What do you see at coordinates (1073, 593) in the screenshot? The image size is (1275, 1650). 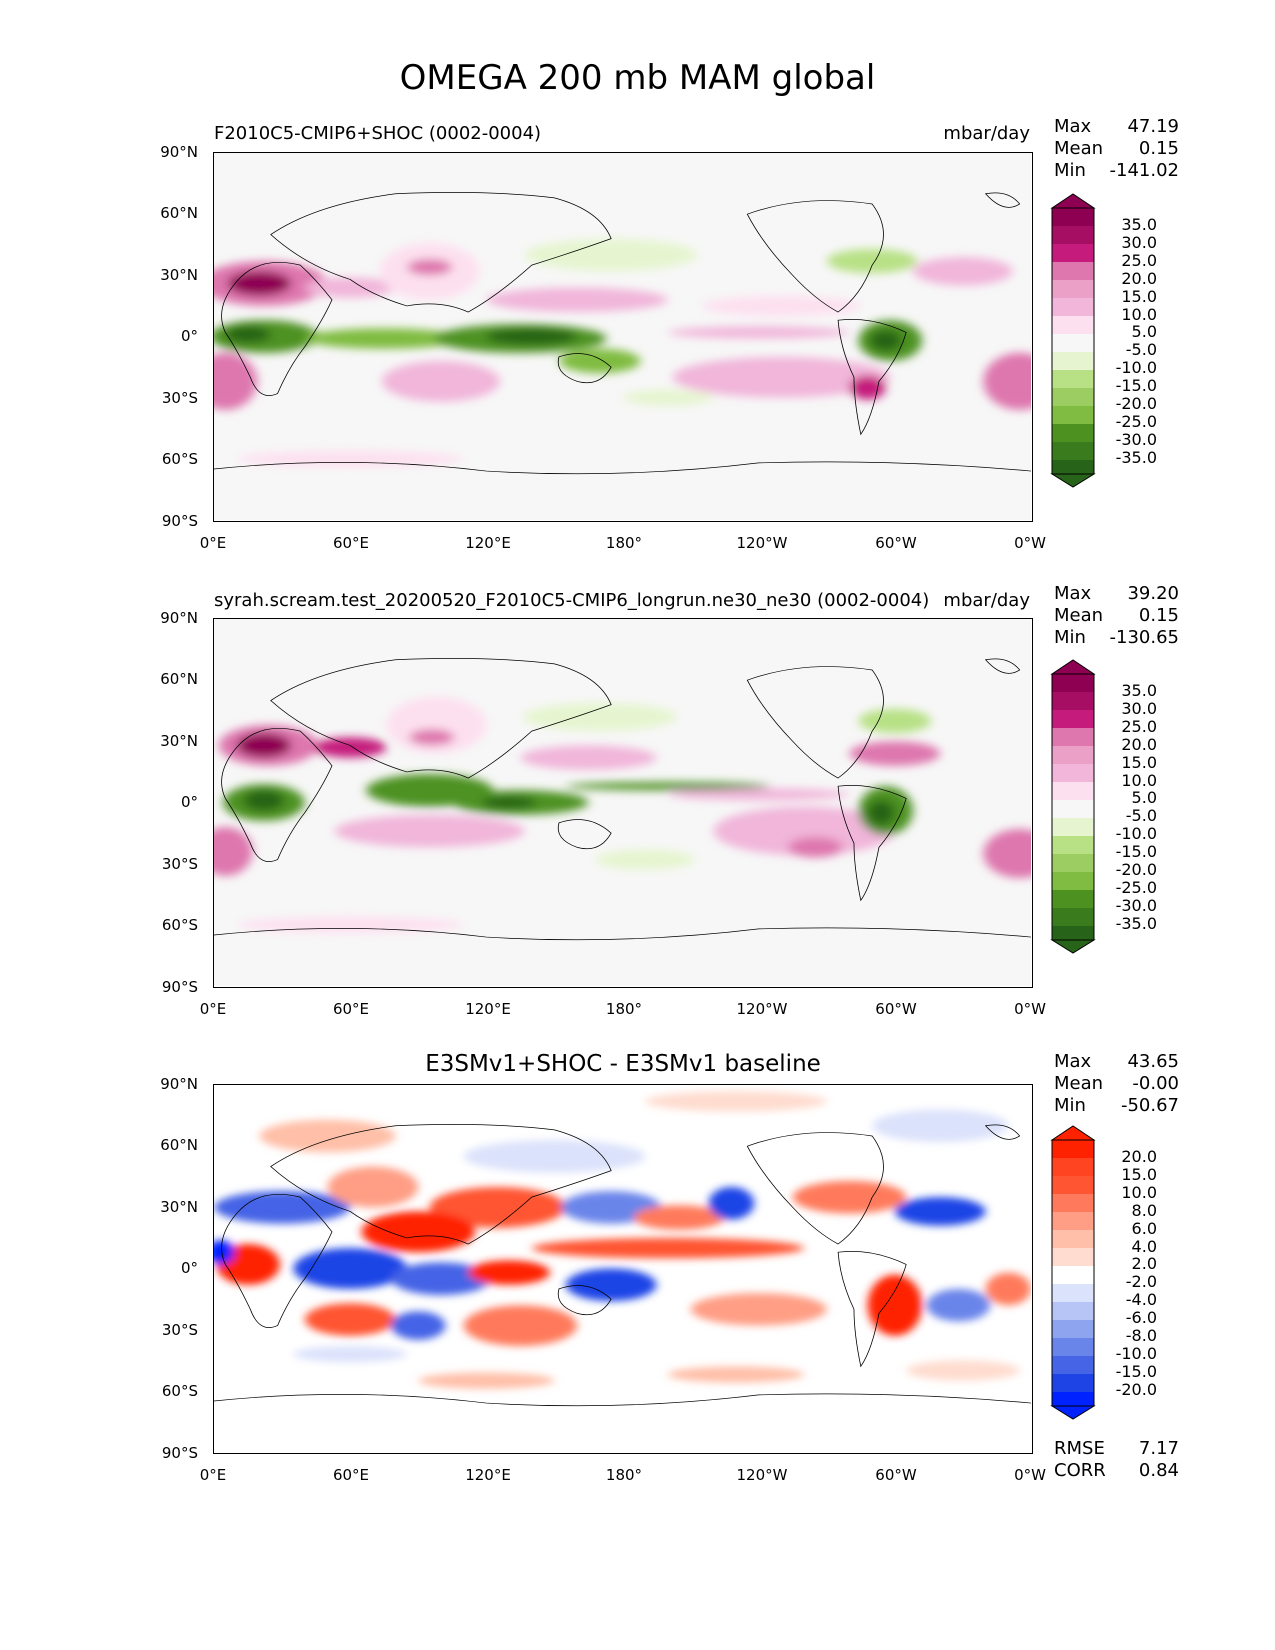 I see `panel2-max-label: Max` at bounding box center [1073, 593].